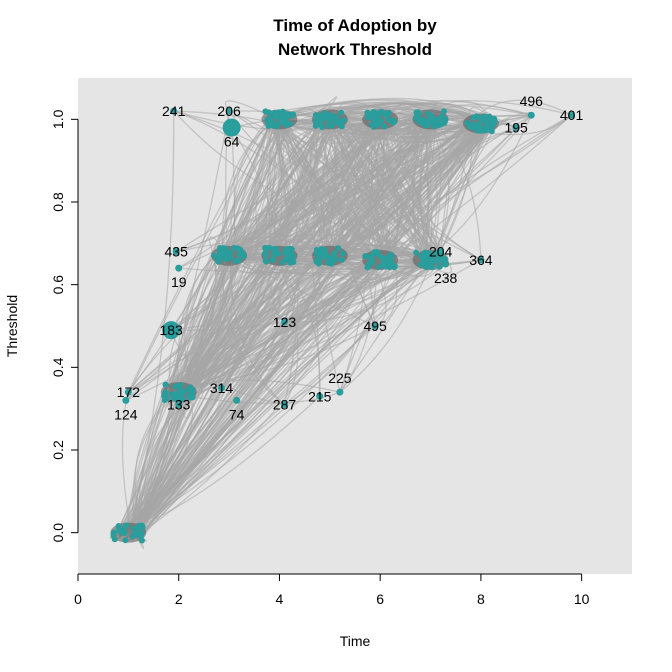 This screenshot has width=672, height=672. Describe the element at coordinates (58, 285) in the screenshot. I see `y-tick-label: 0.6` at that location.